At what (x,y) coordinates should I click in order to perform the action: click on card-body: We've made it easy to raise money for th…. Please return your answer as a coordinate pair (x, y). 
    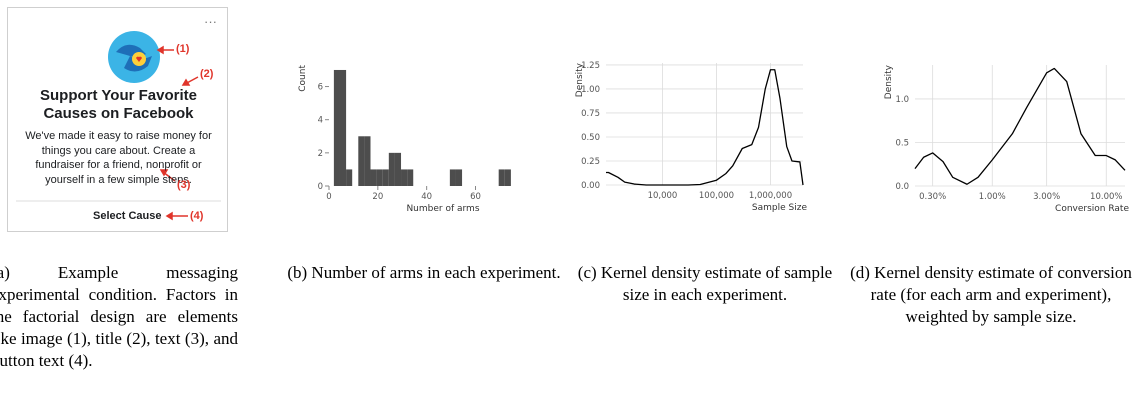
    Looking at the image, I should click on (118, 158).